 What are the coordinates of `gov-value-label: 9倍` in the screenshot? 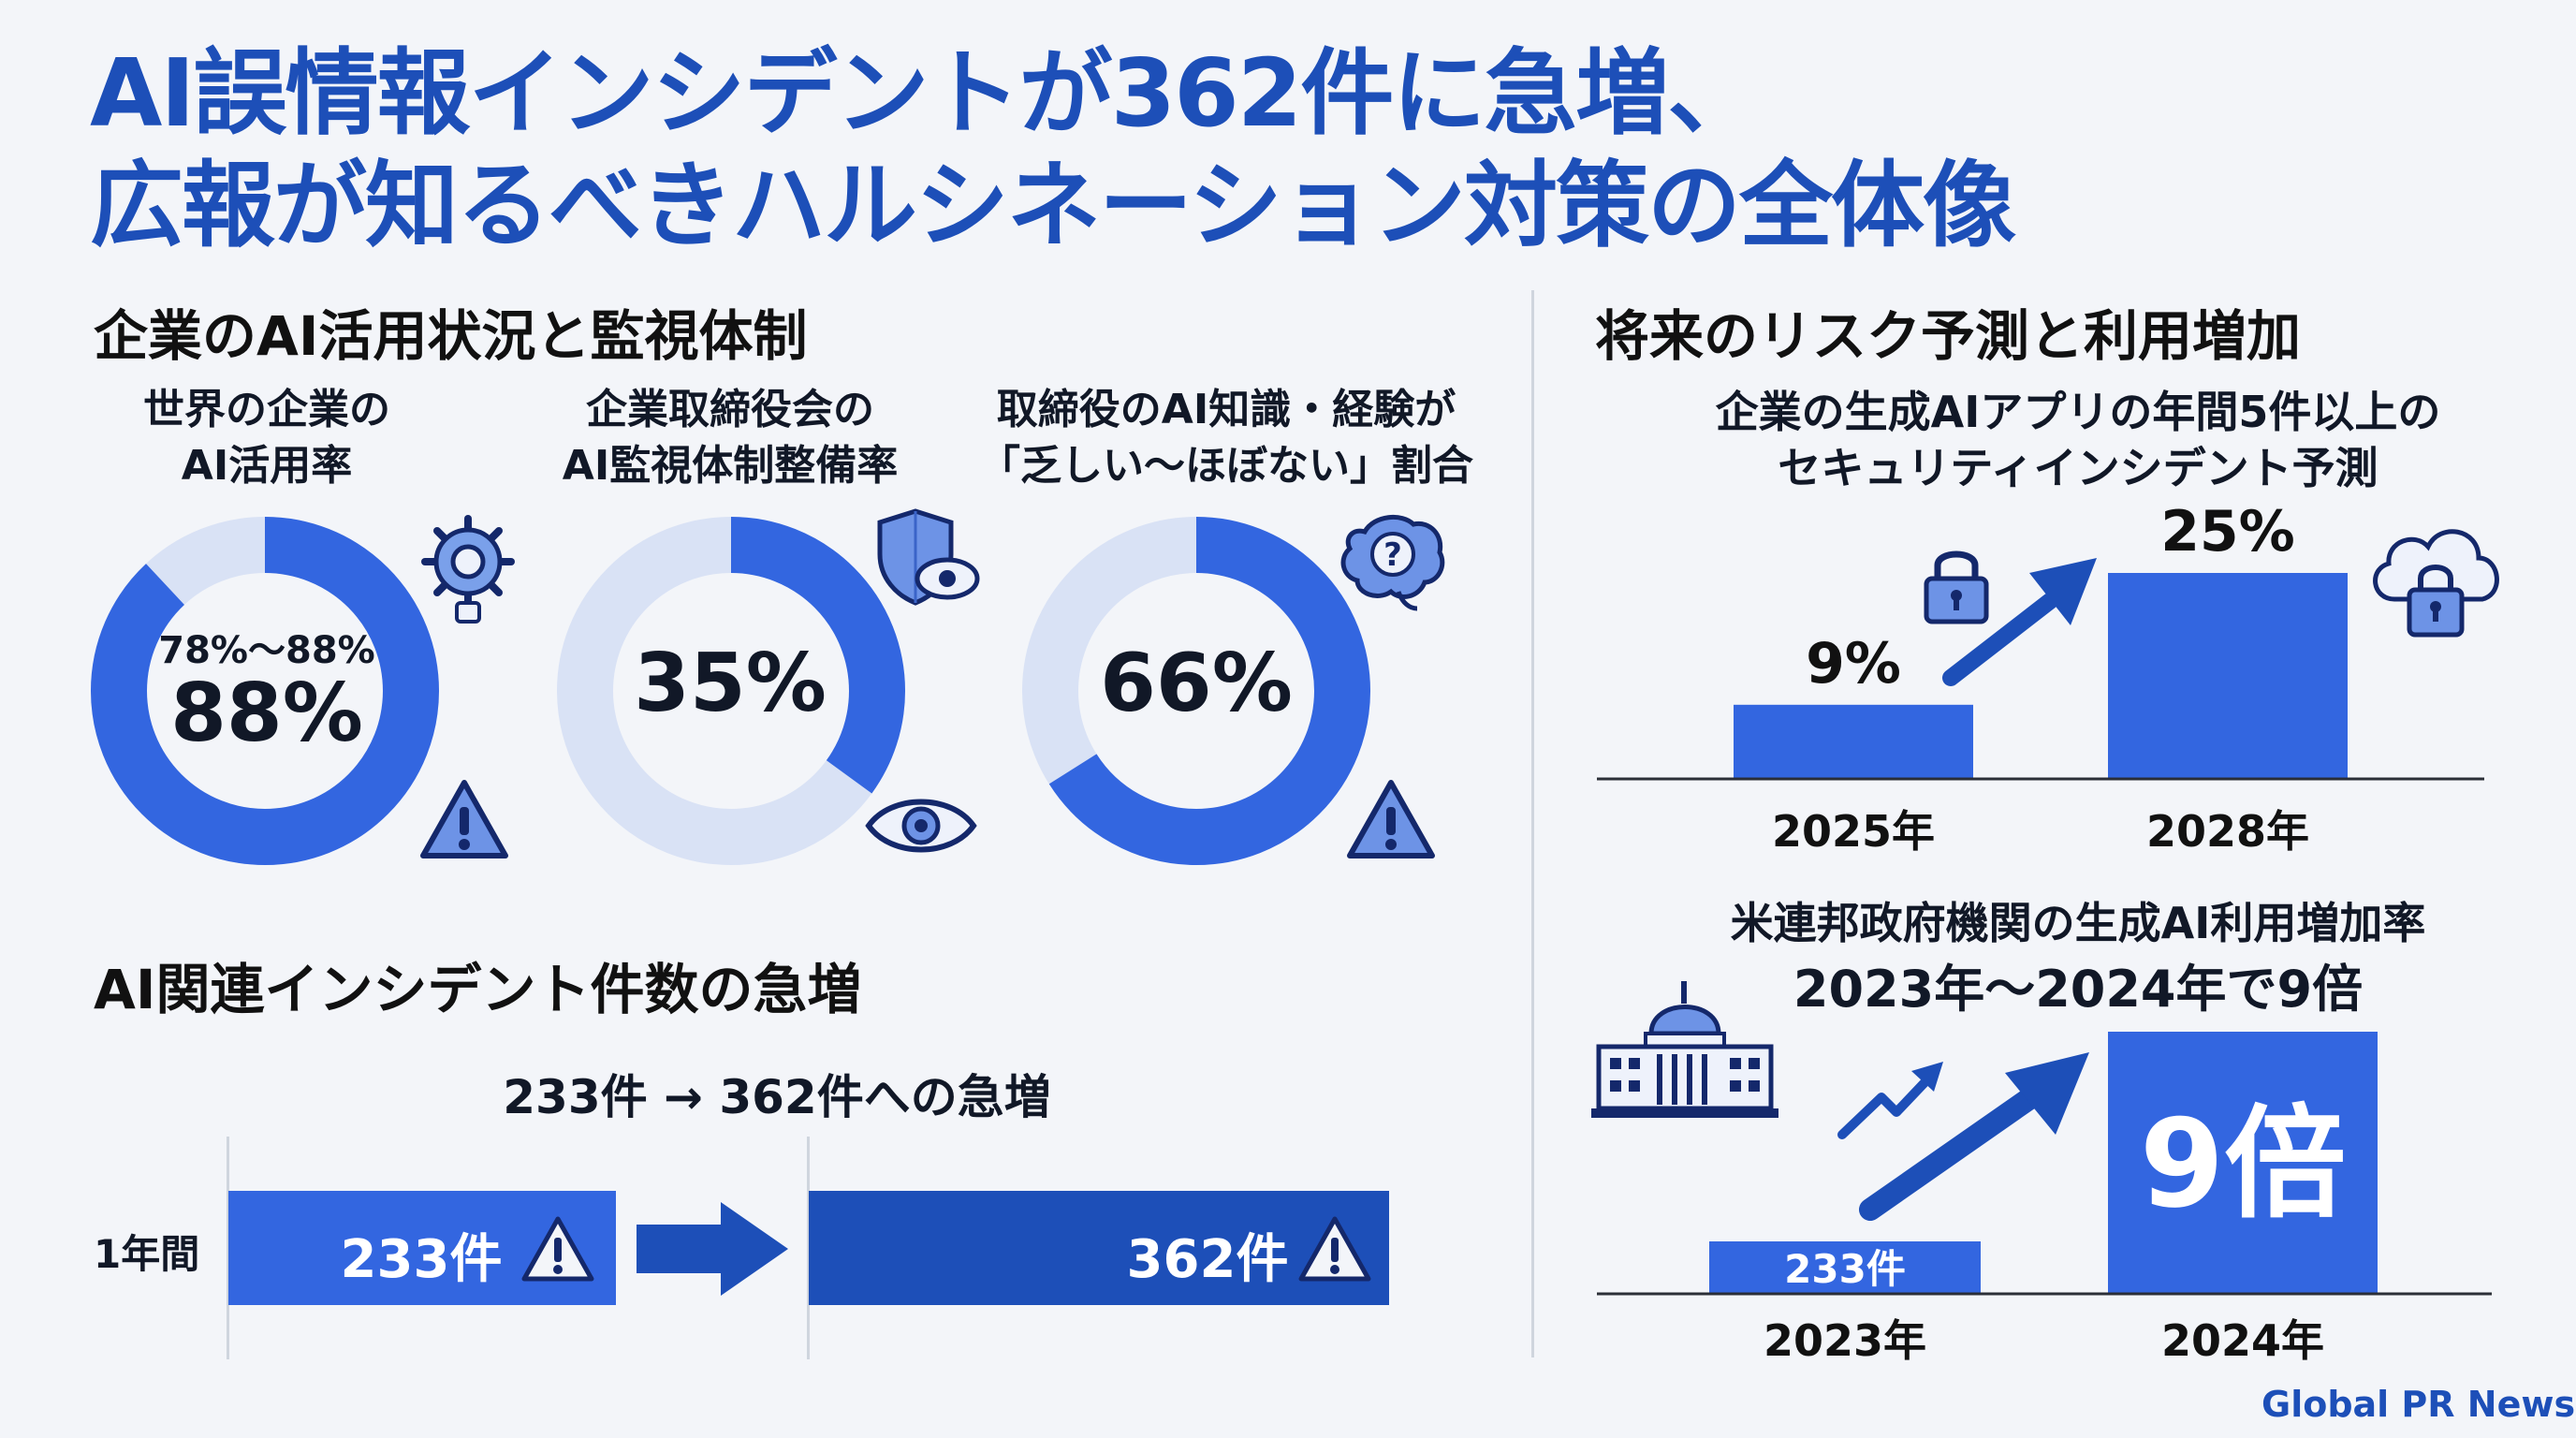 It's located at (2243, 1164).